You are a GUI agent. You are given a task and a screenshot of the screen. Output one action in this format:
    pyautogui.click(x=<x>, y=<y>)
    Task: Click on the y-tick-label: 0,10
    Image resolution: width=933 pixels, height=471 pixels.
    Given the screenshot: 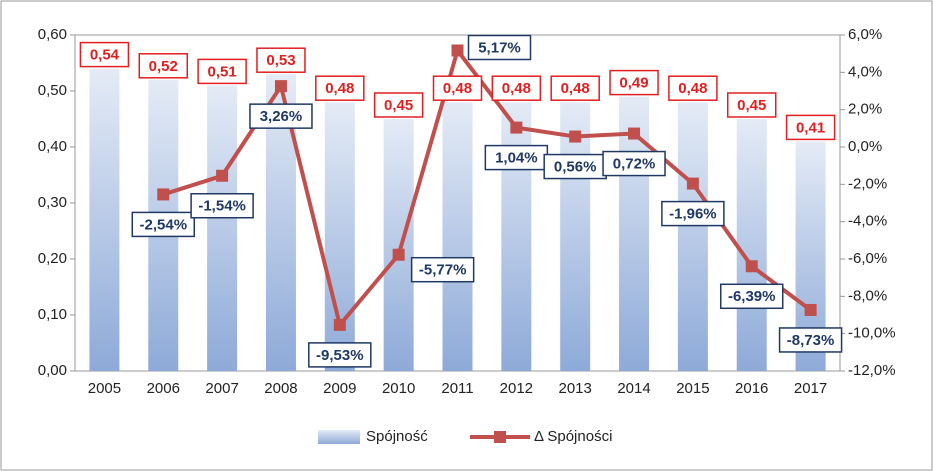 What is the action you would take?
    pyautogui.click(x=52, y=314)
    